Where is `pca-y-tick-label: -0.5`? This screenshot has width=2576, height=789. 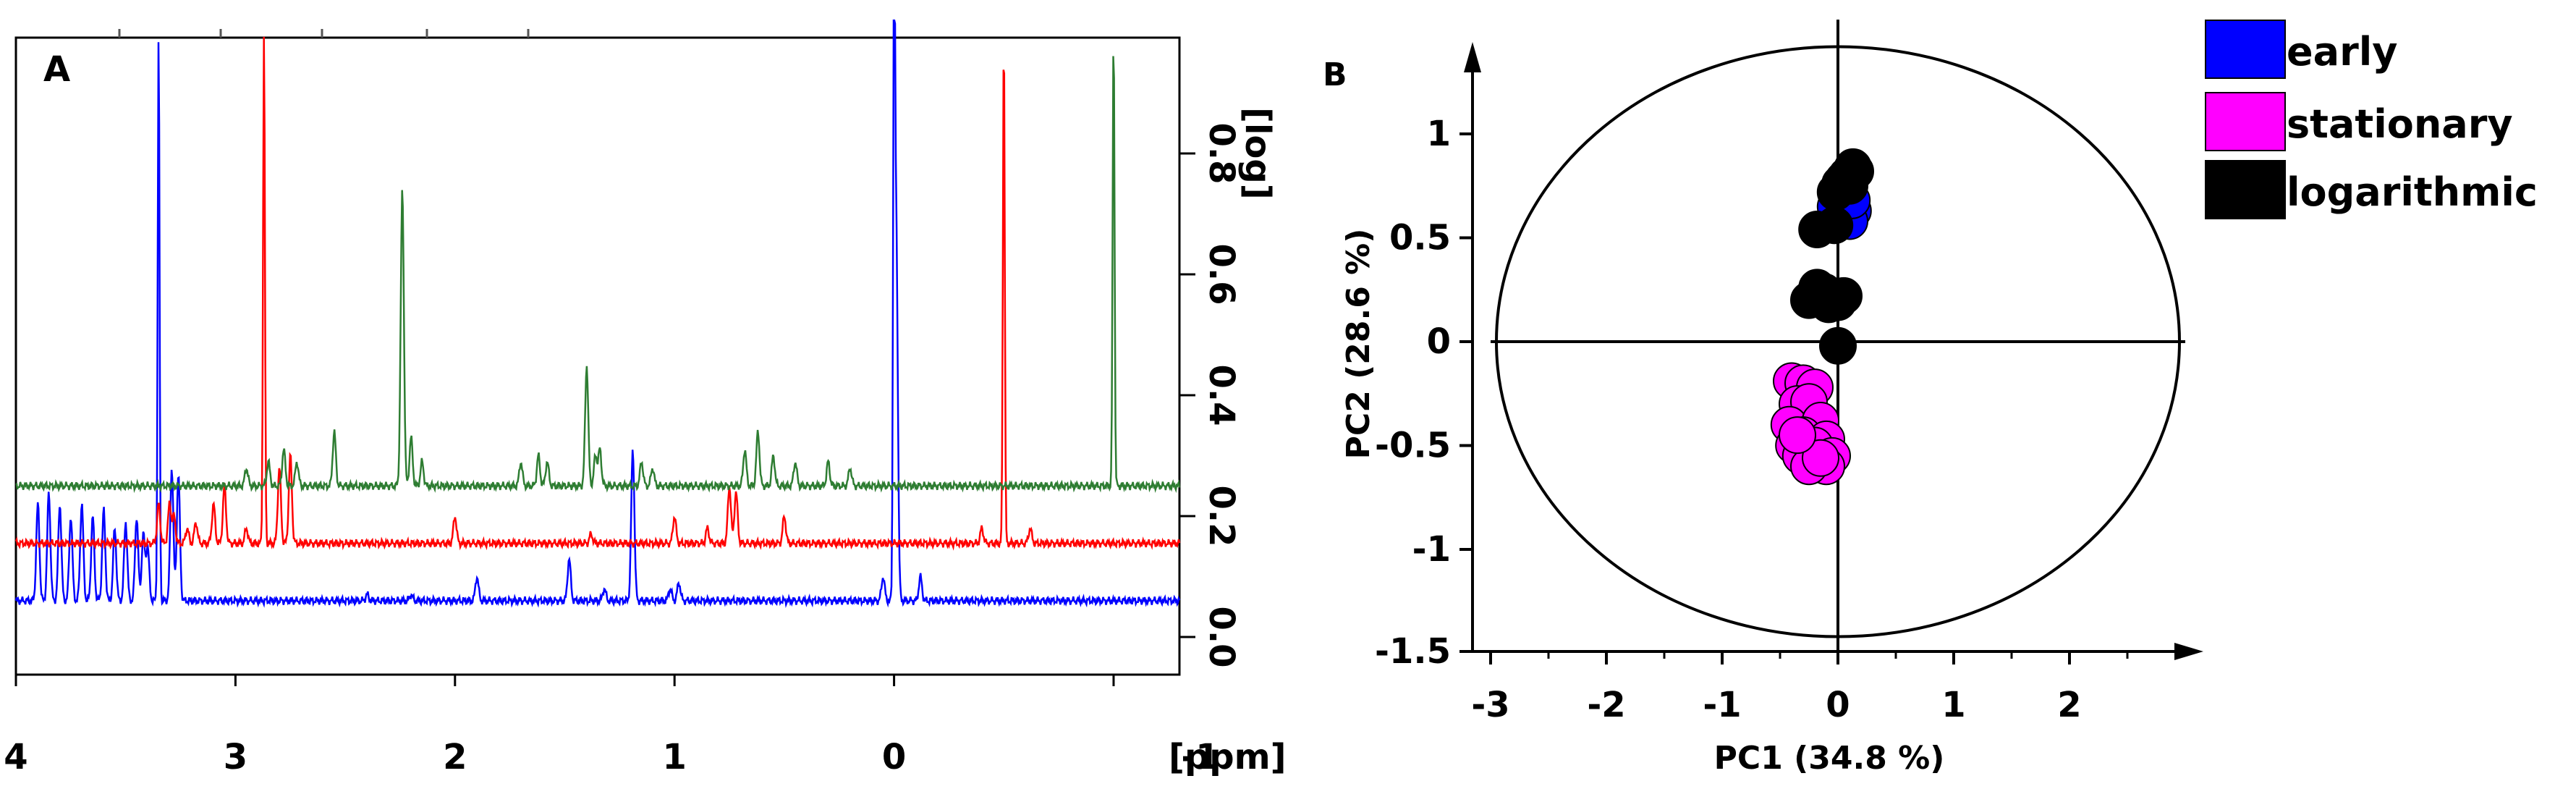 pca-y-tick-label: -0.5 is located at coordinates (1413, 446).